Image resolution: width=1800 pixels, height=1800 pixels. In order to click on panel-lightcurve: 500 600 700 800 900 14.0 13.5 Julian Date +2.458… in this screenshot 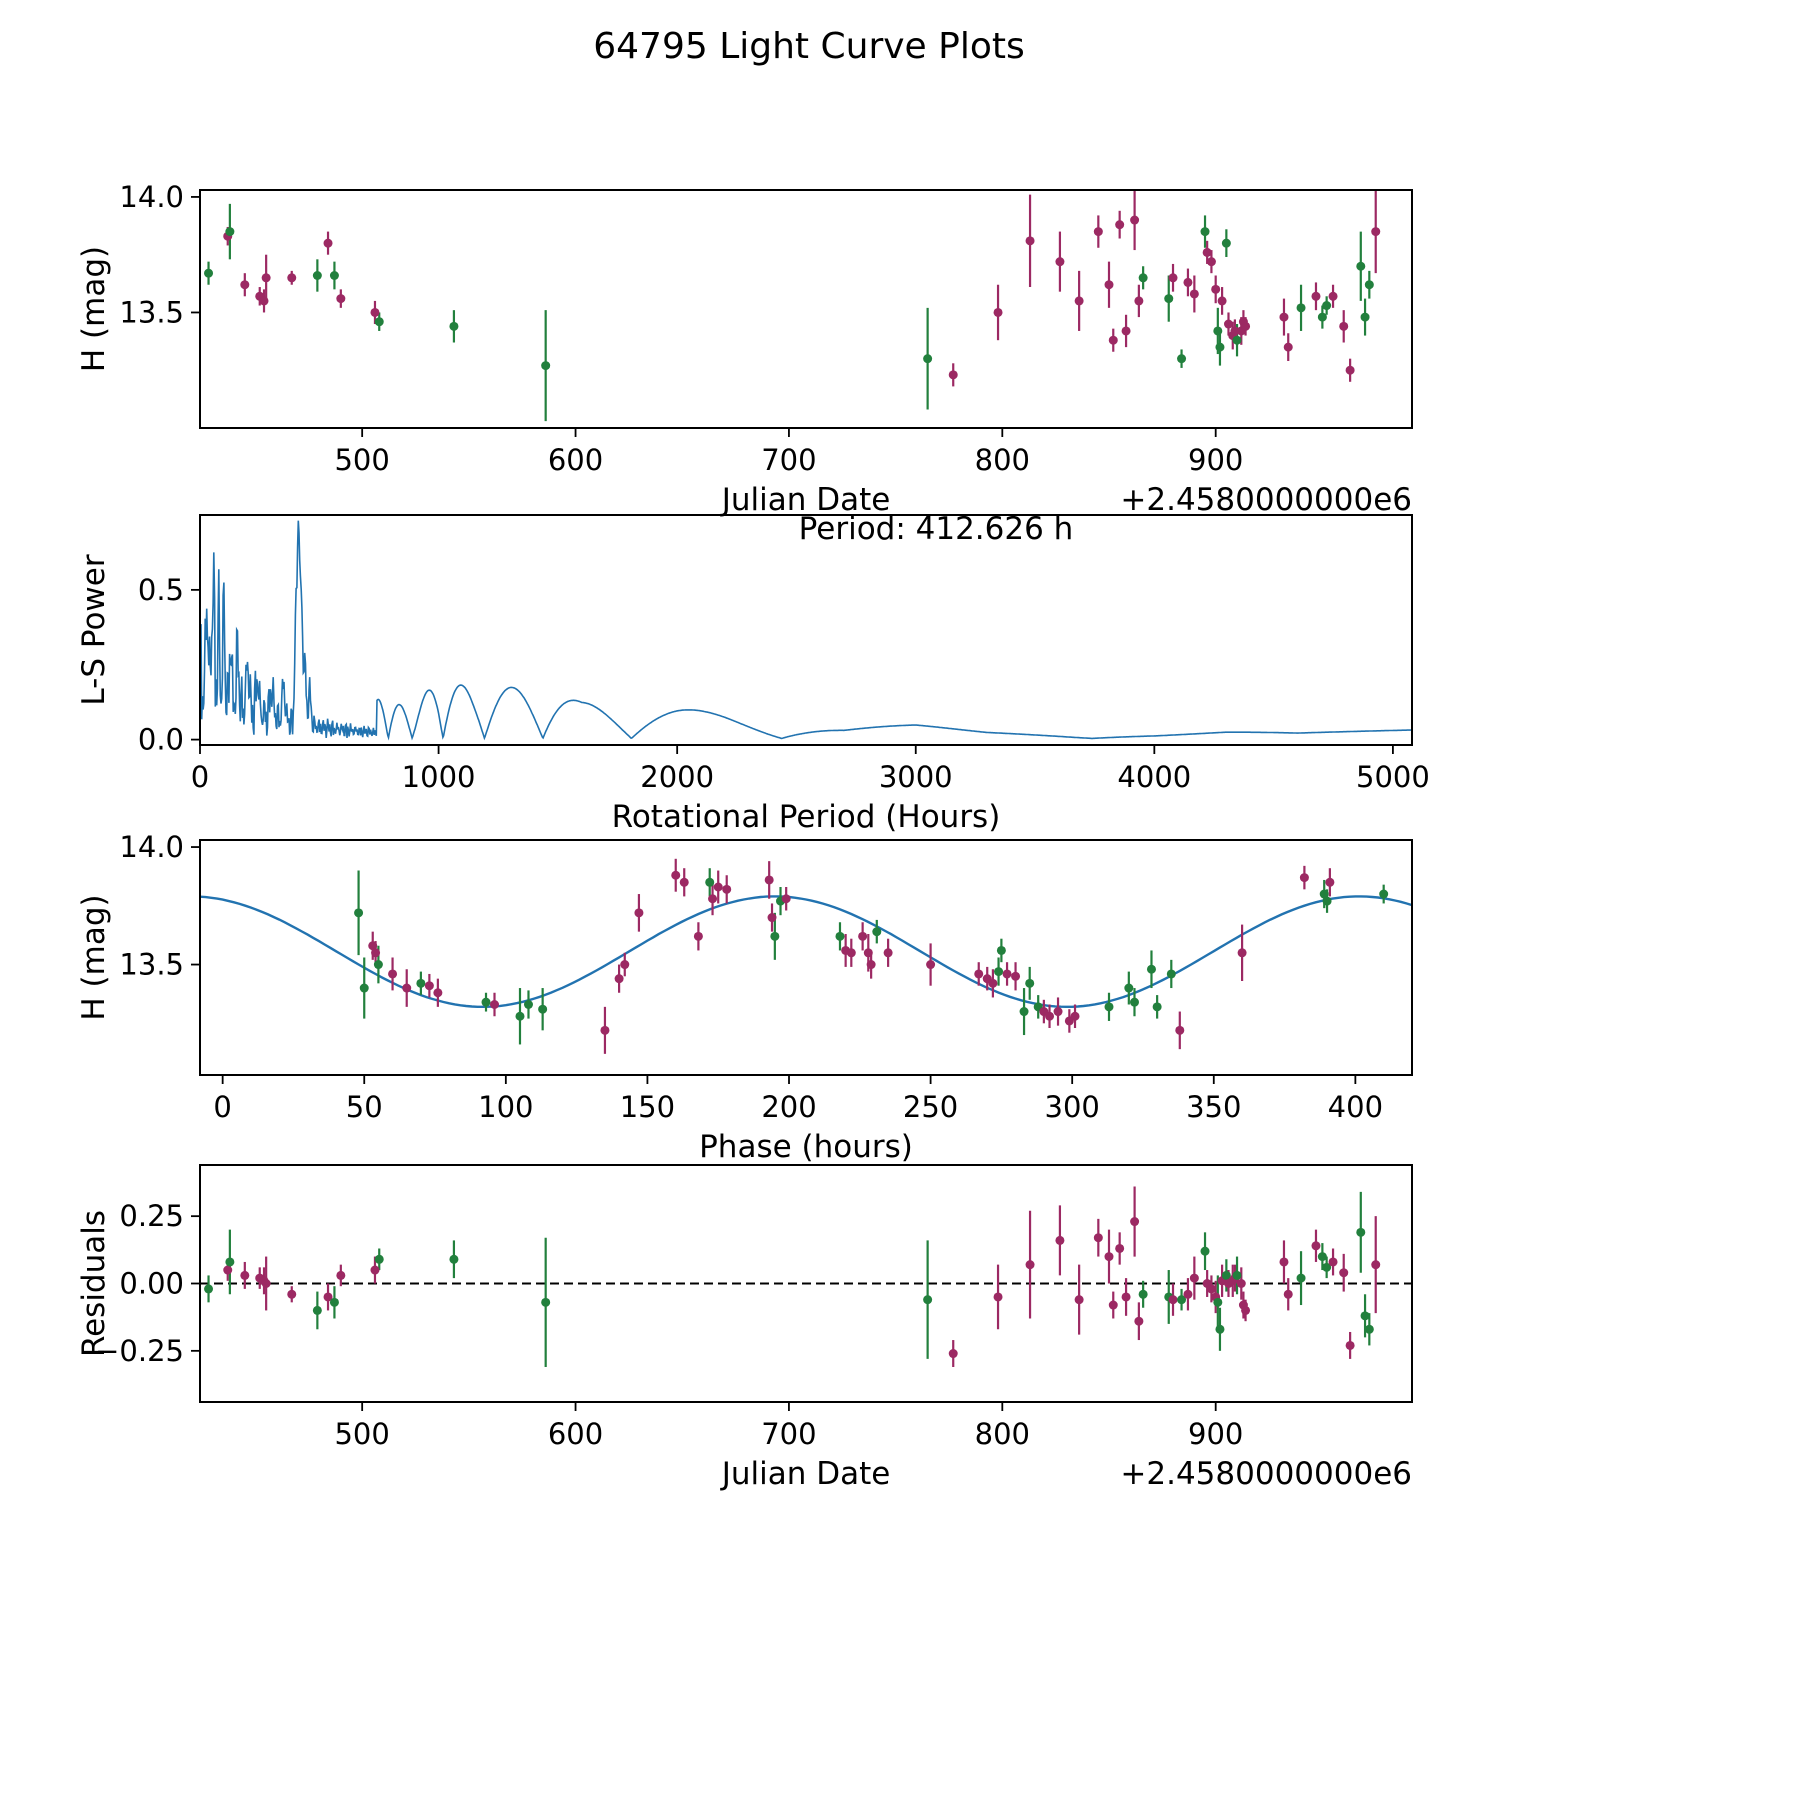, I will do `click(744, 349)`.